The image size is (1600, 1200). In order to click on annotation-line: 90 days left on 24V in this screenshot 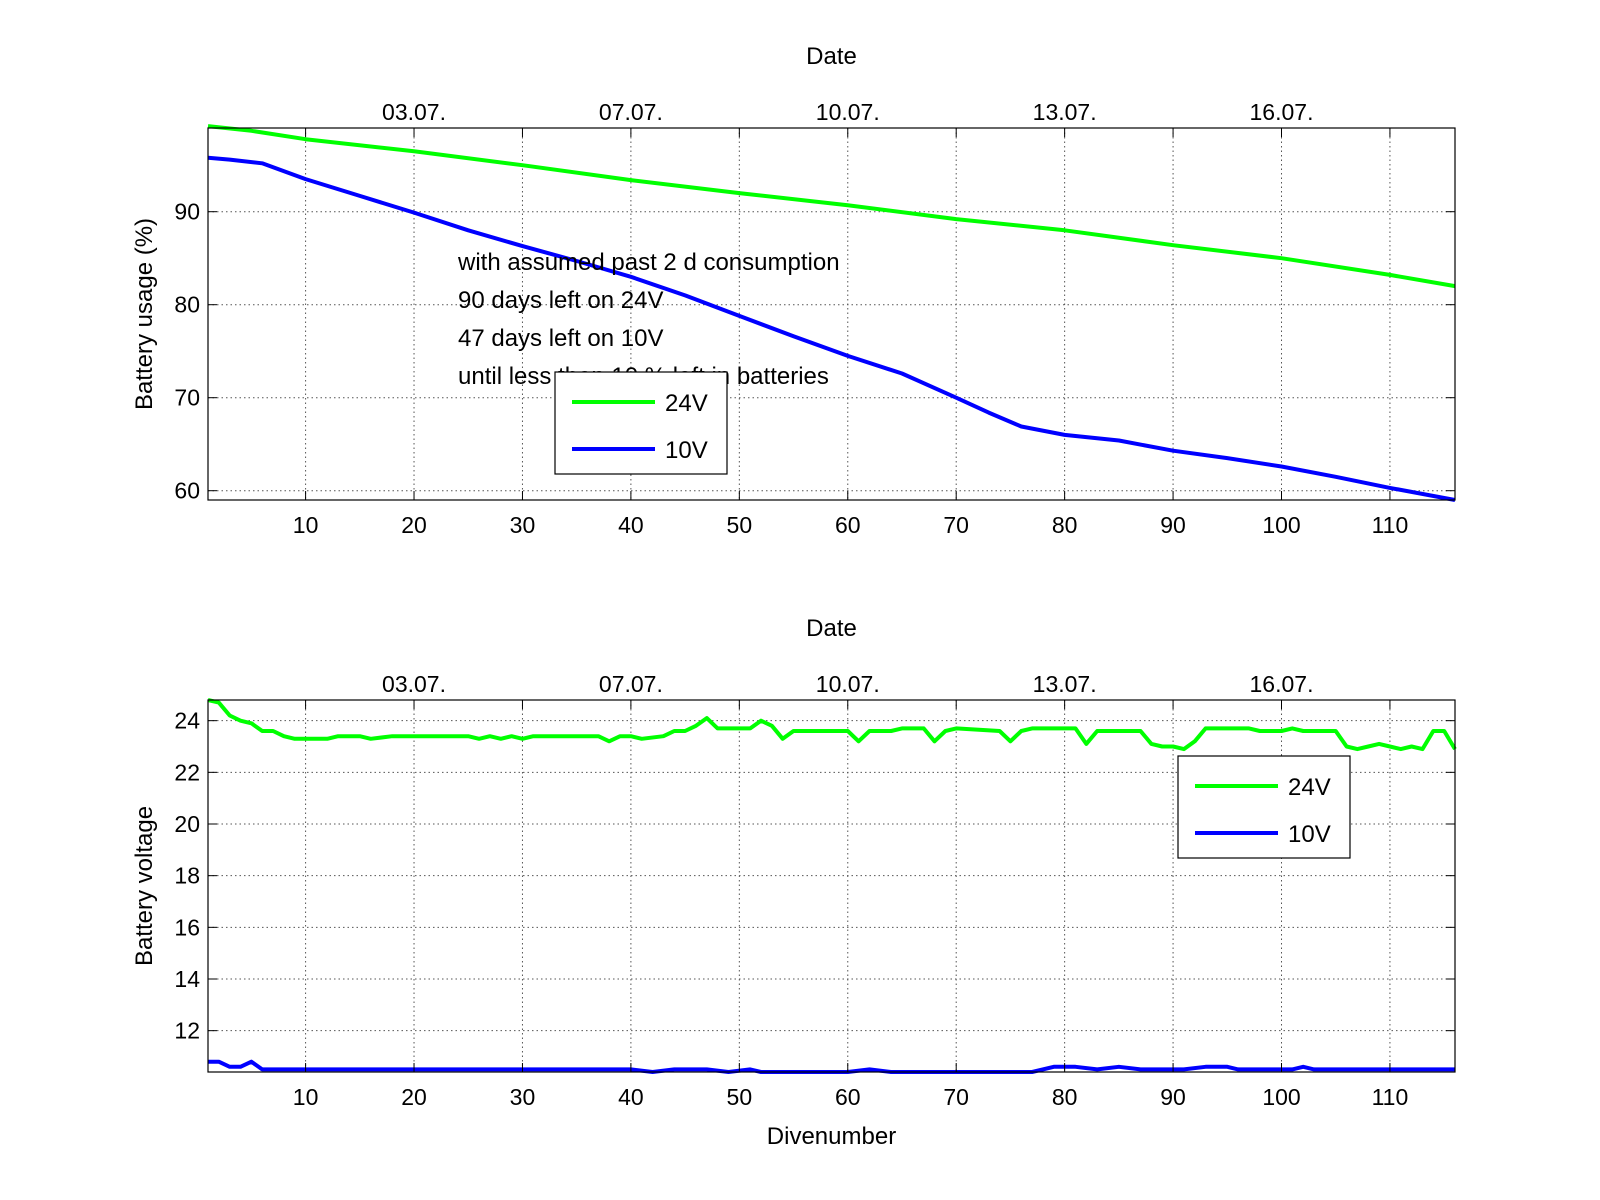, I will do `click(560, 300)`.